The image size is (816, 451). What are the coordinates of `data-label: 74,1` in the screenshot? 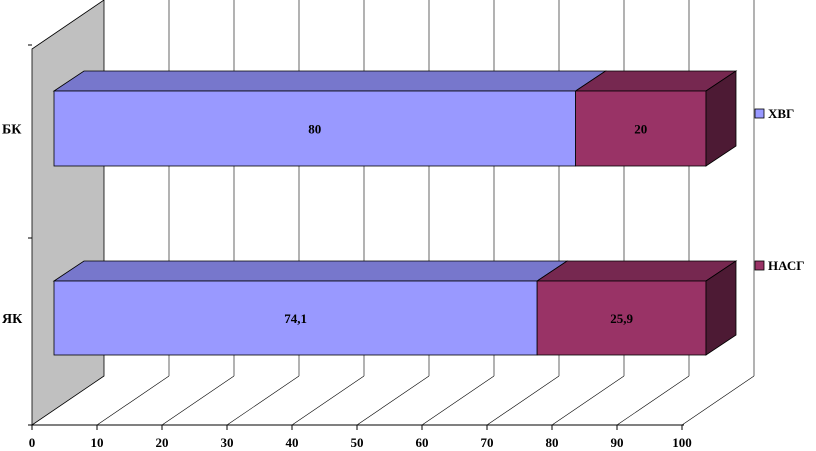 It's located at (295, 318).